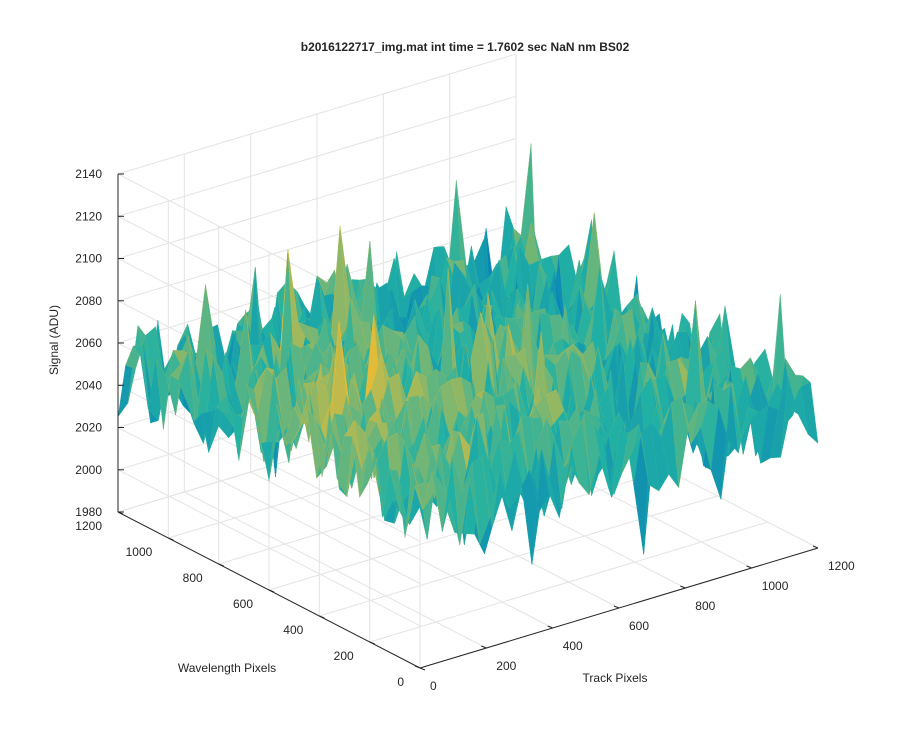 This screenshot has height=750, width=900. Describe the element at coordinates (433, 686) in the screenshot. I see `x-tick-label: 0` at that location.